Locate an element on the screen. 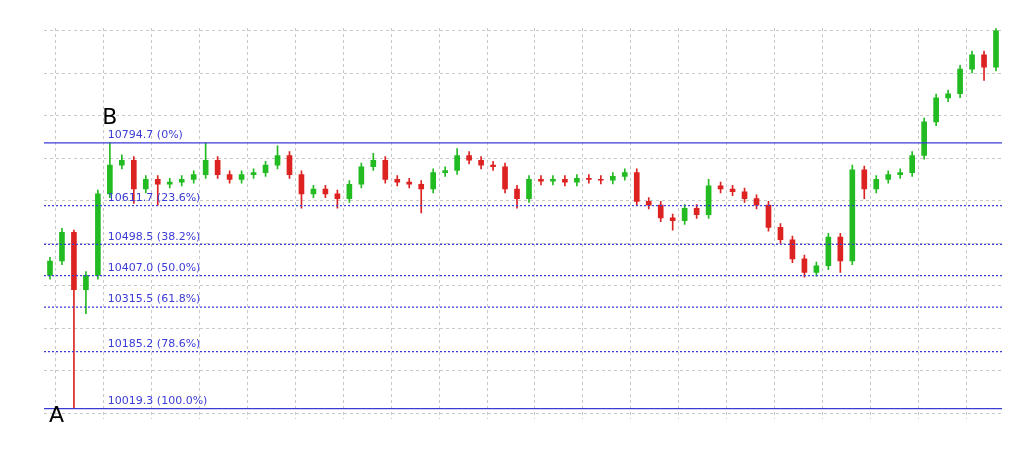 The width and height of the screenshot is (1020, 457). ref-line-label: 10185.2 (78.6%) is located at coordinates (154, 344).